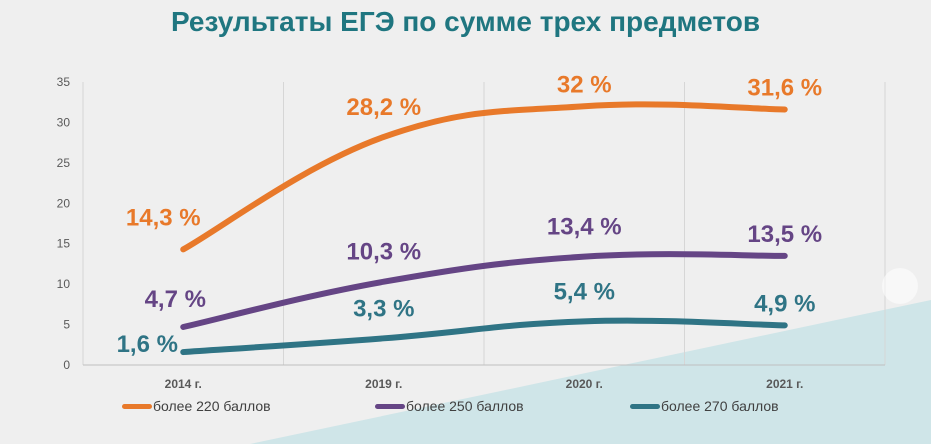  What do you see at coordinates (584, 291) in the screenshot?
I see `data-label: 5,4 %` at bounding box center [584, 291].